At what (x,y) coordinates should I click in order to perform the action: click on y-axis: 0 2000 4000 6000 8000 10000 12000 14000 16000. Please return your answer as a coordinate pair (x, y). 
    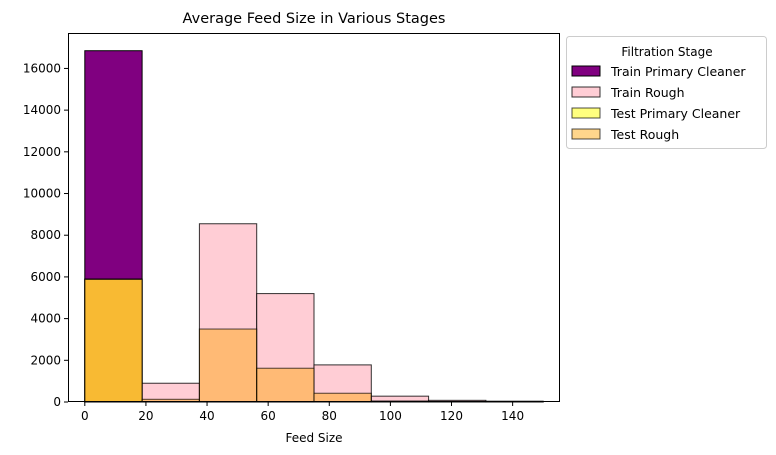
    Looking at the image, I should click on (45, 235).